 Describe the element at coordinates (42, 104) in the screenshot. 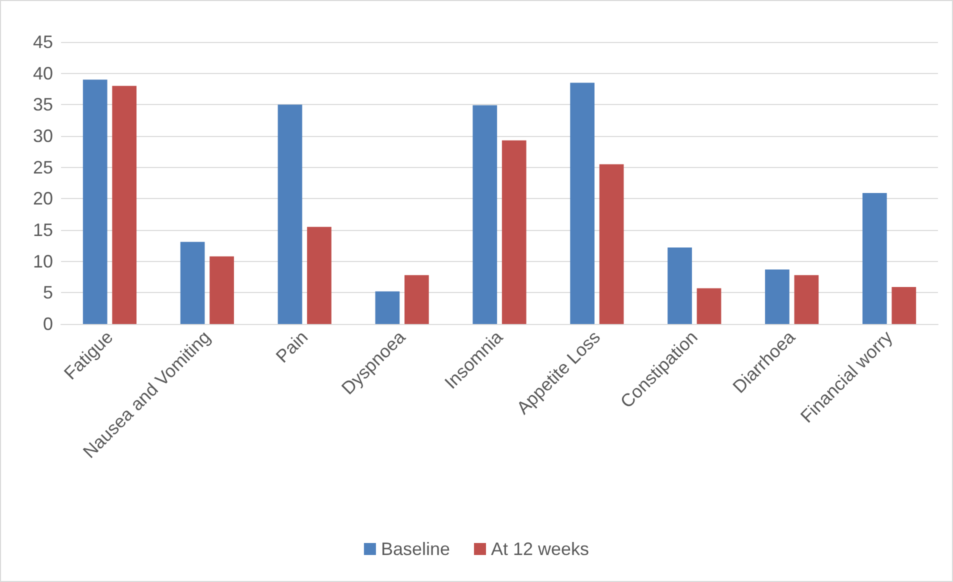

I see `y-tick-label: 35` at that location.